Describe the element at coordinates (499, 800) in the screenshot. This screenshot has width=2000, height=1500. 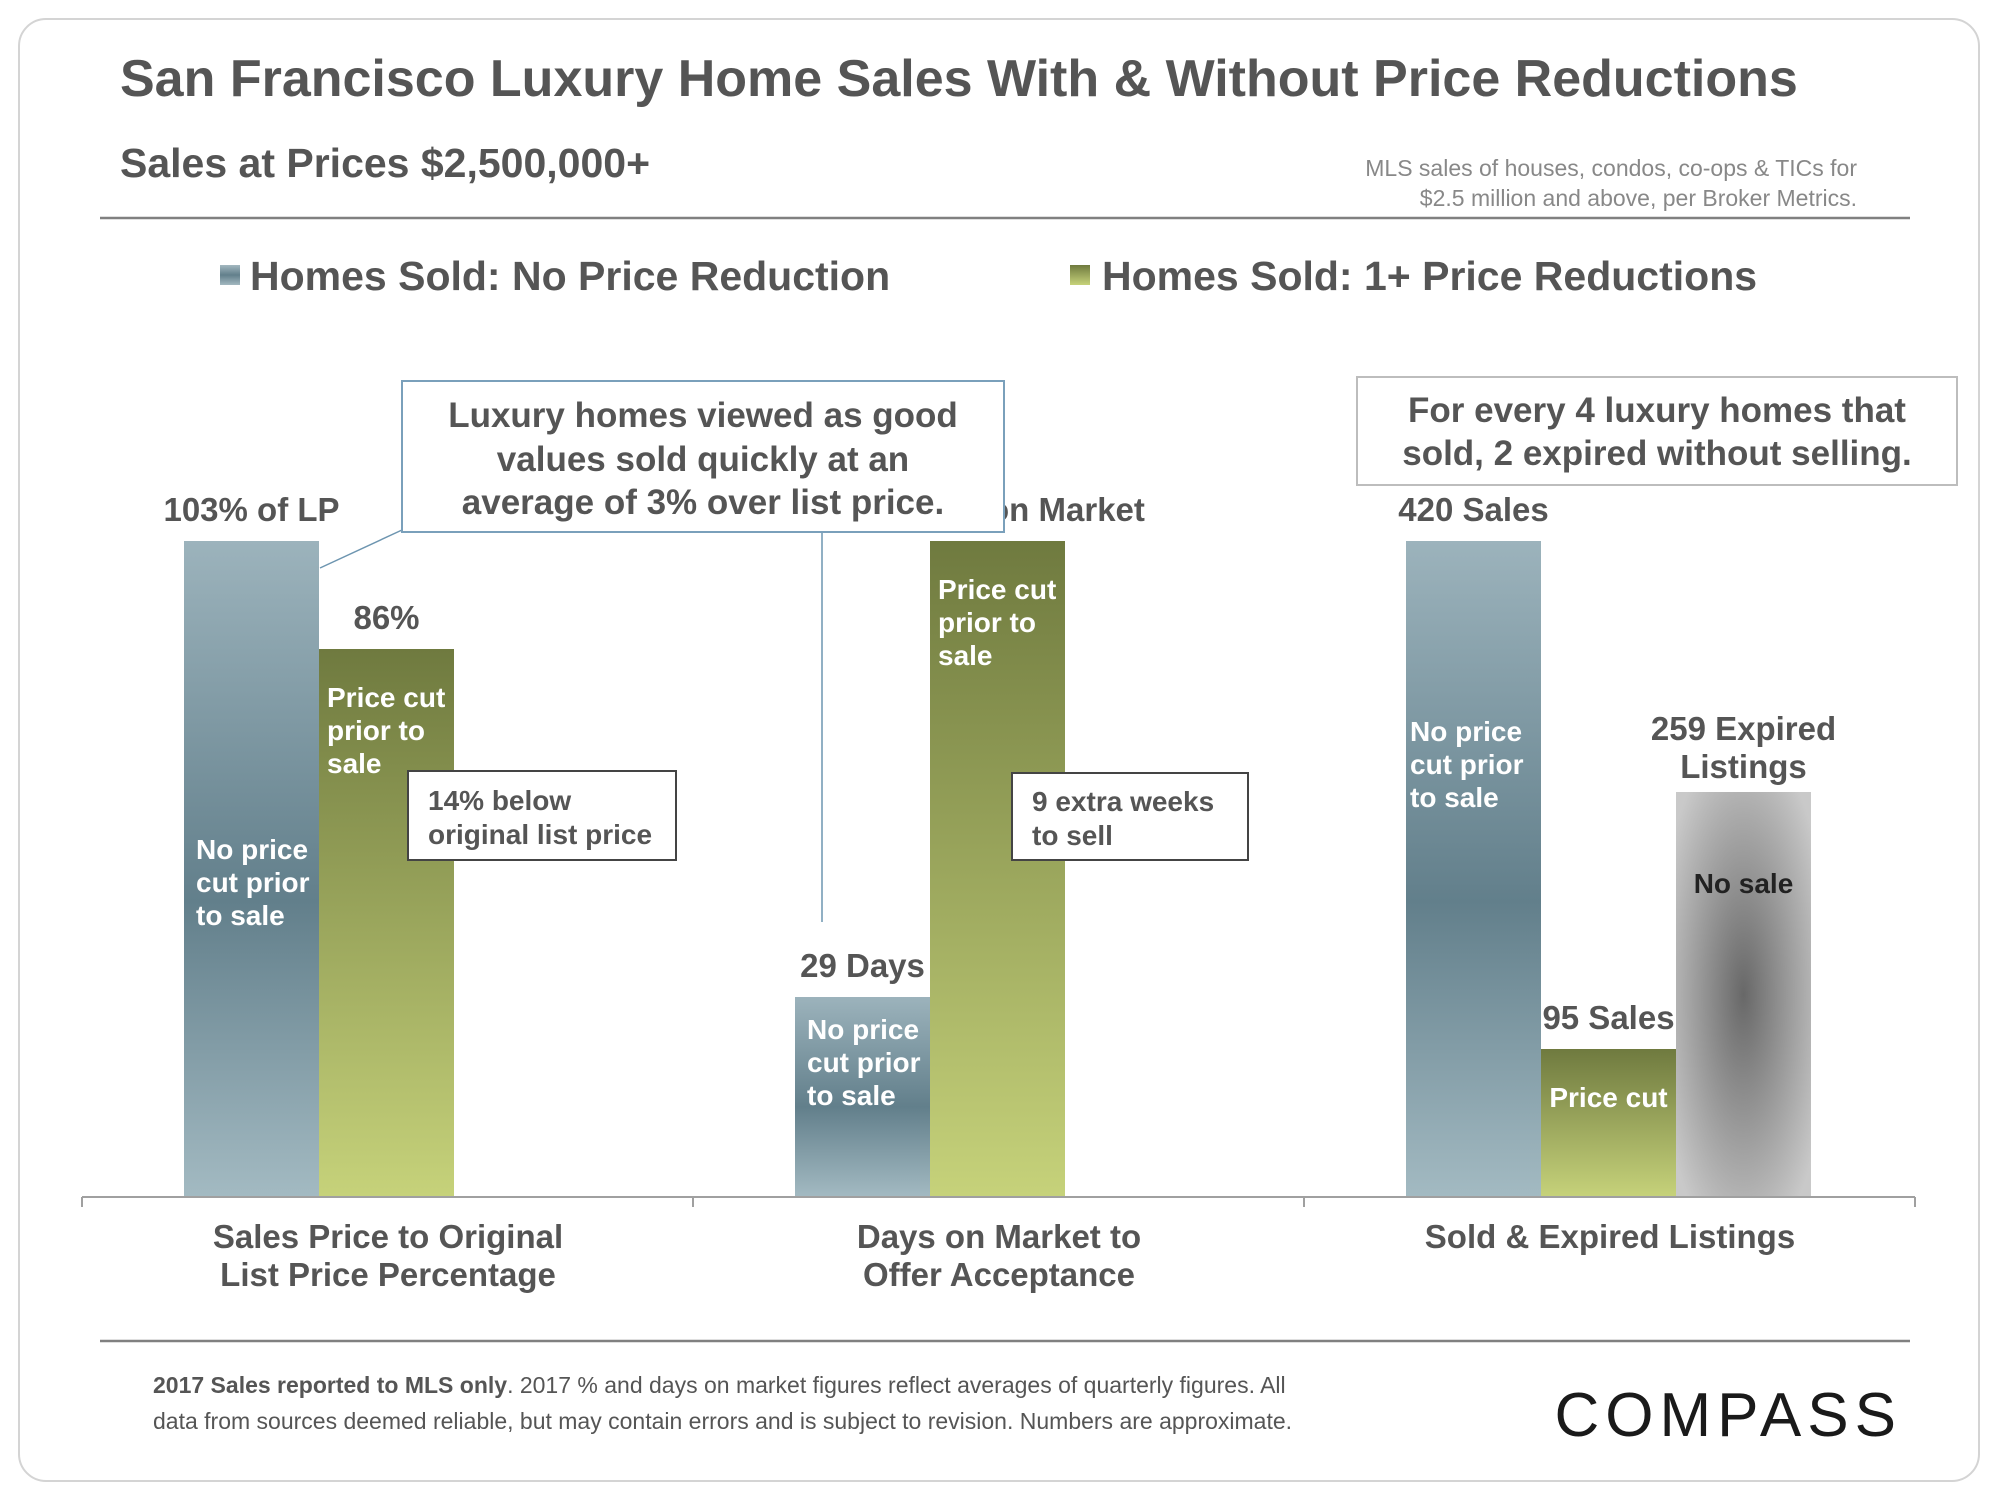
I see `callout-below-list-line-1: 14% below` at that location.